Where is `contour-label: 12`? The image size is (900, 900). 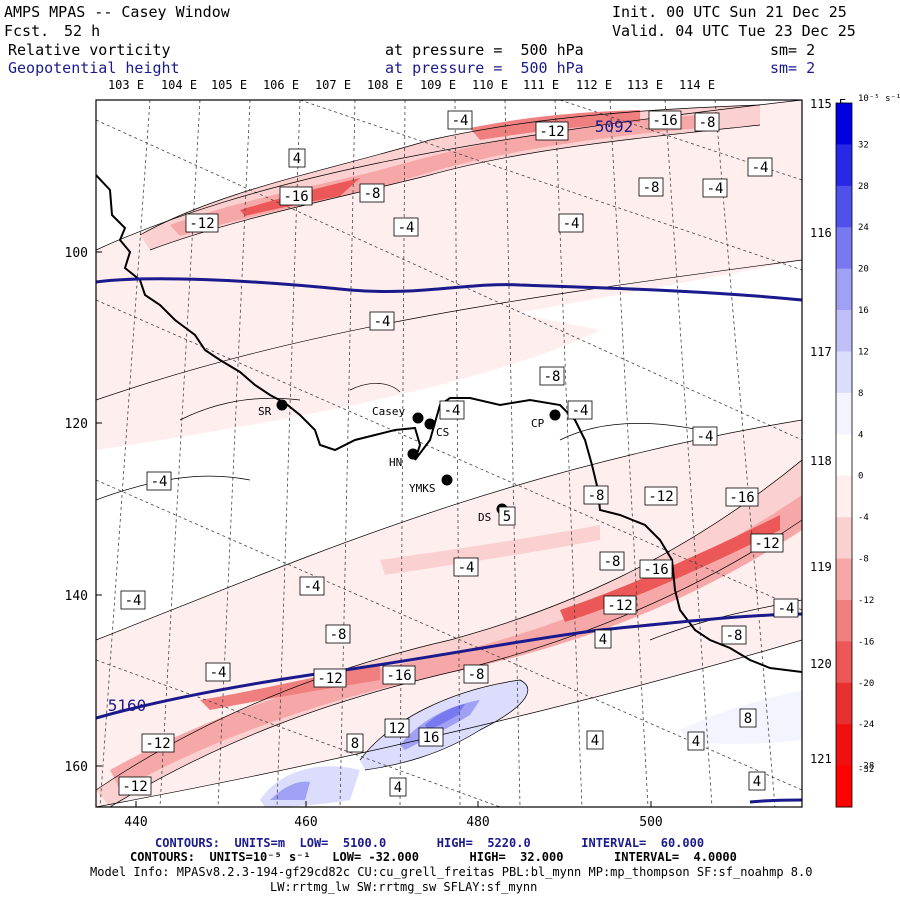
contour-label: 12 is located at coordinates (397, 728).